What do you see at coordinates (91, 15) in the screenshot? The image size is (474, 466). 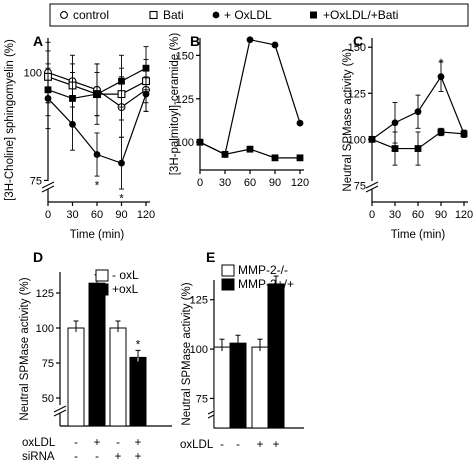 I see `legend-label: control` at bounding box center [91, 15].